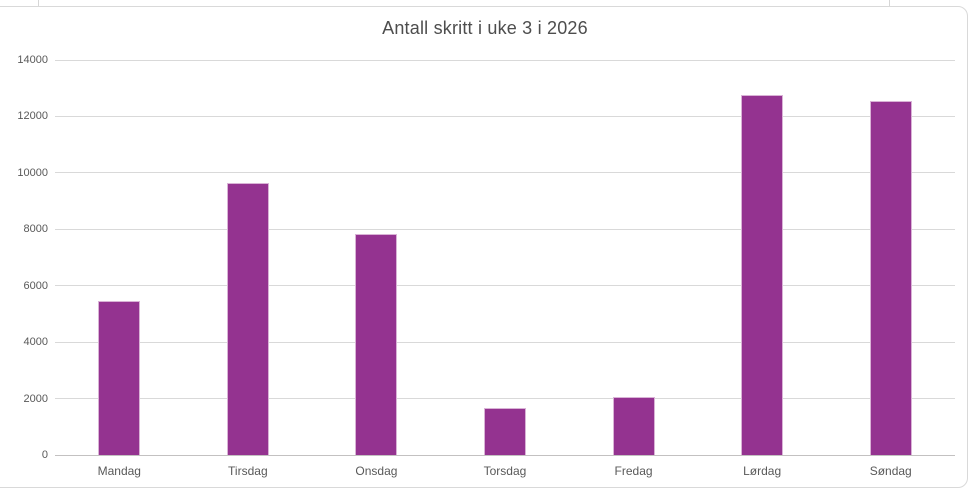  Describe the element at coordinates (376, 344) in the screenshot. I see `bar-onsdag` at that location.